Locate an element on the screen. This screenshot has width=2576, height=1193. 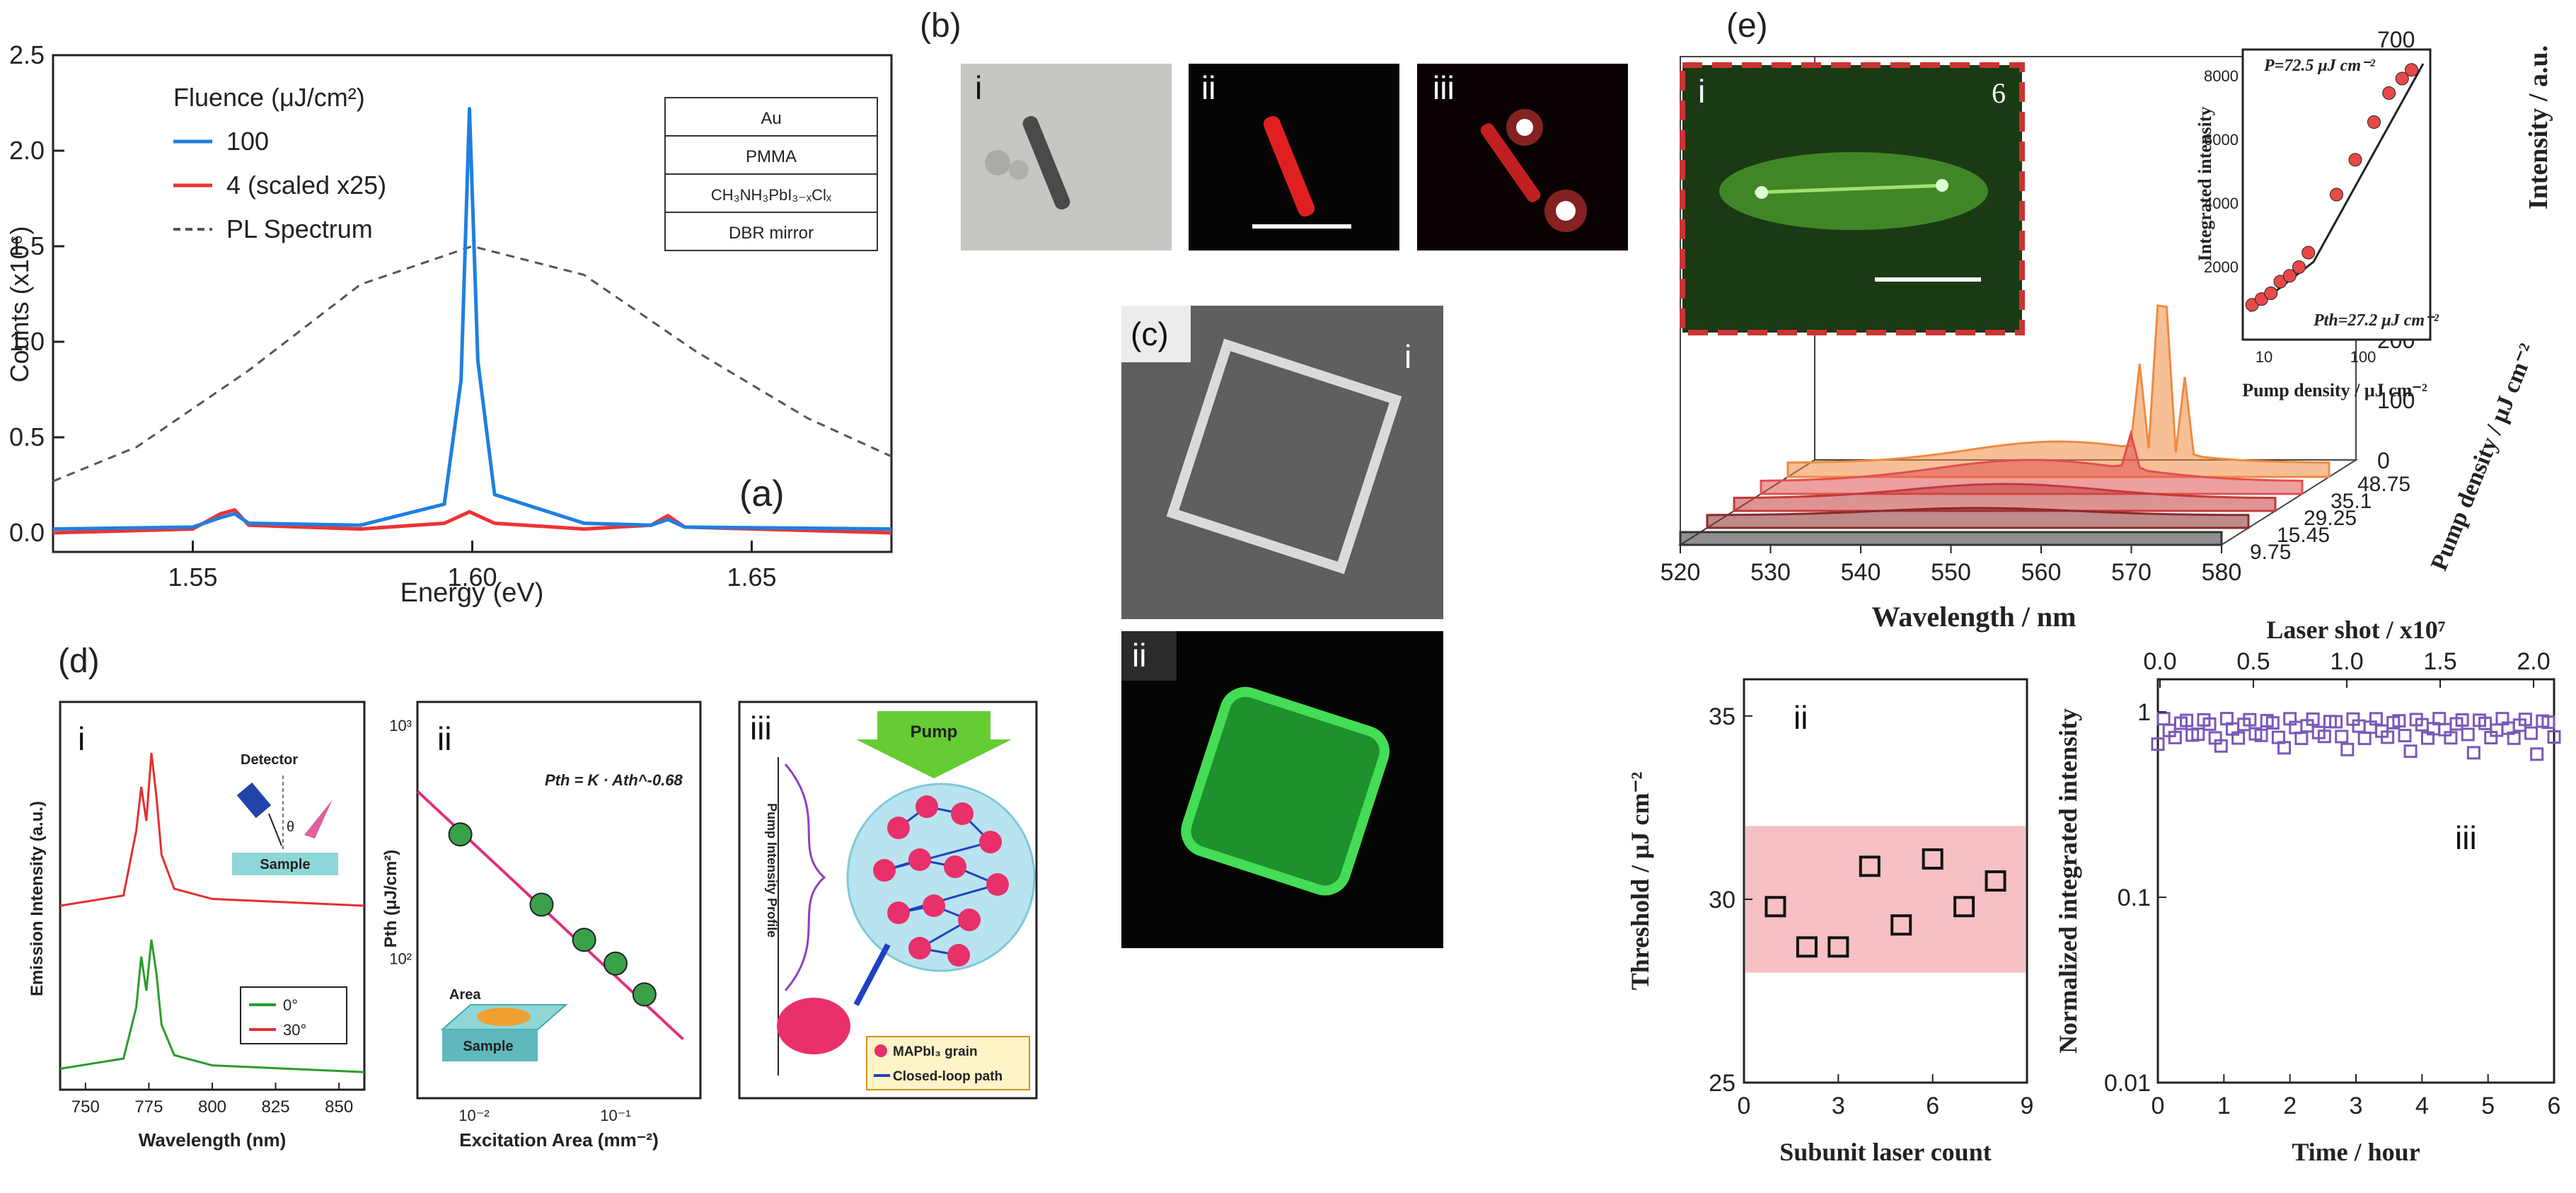
x-tick-label: 775 is located at coordinates (148, 1107).